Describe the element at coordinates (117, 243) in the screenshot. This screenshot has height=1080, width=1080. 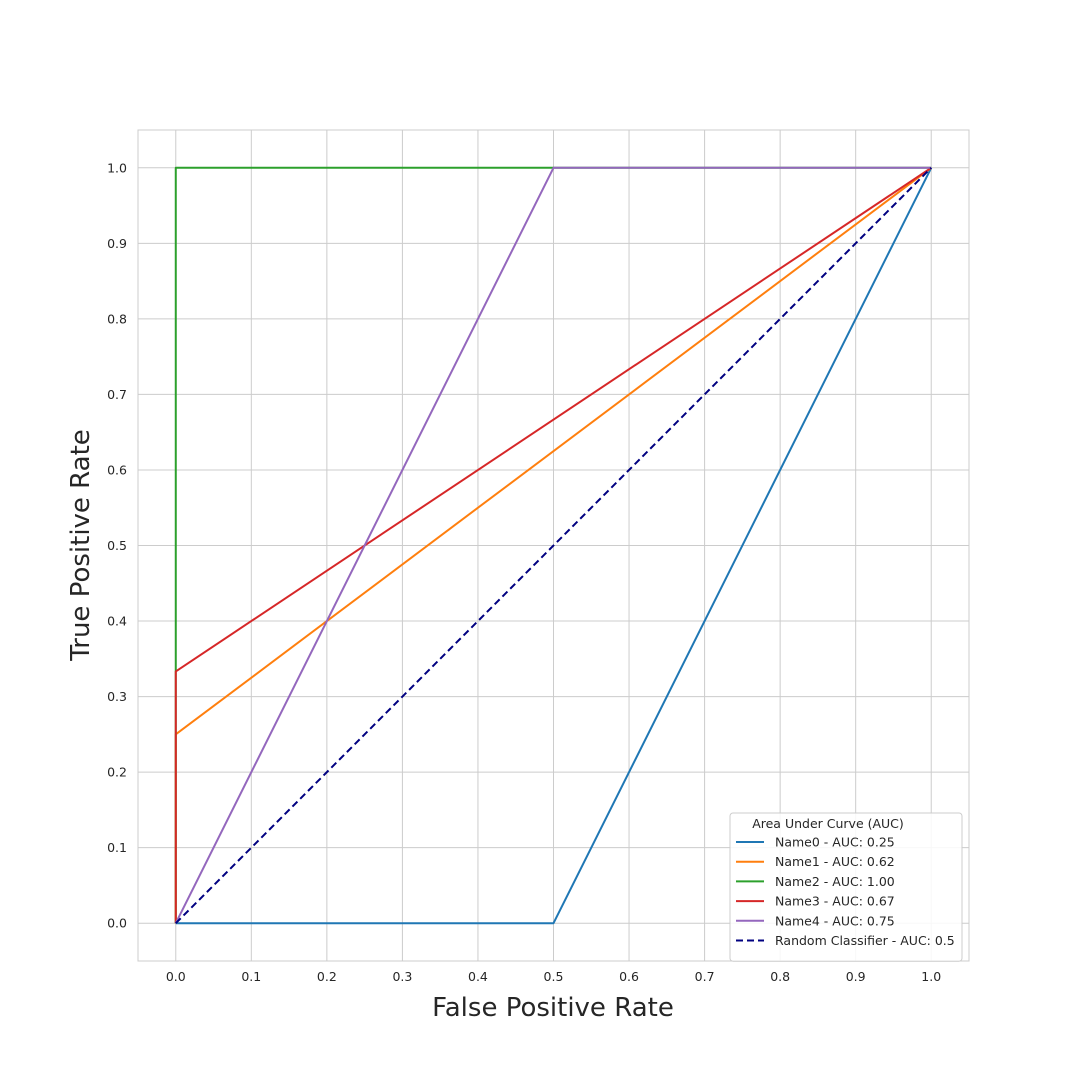
I see `y-tick-label: 0.9` at that location.